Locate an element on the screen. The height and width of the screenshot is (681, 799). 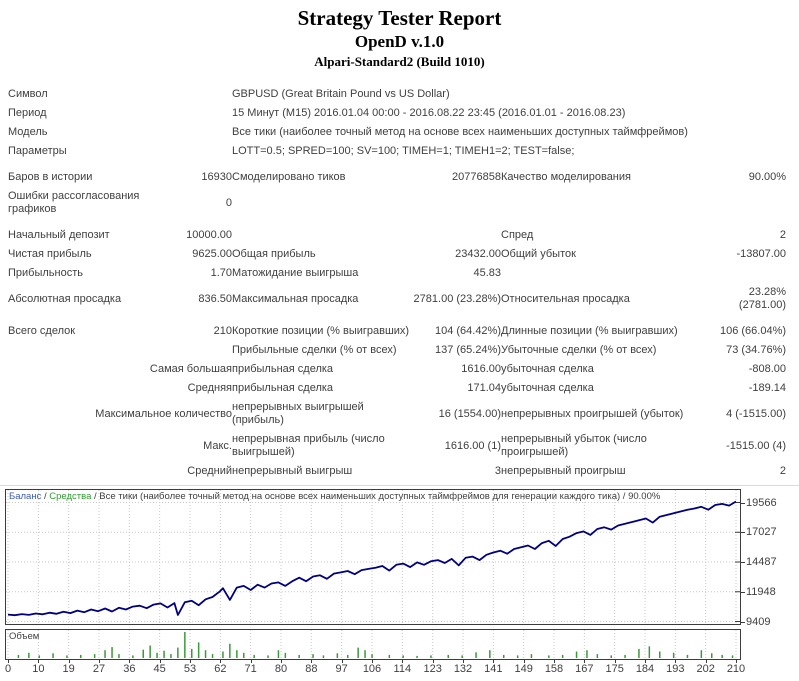
report-cell: непрерывных проигрышей (убыток) is located at coordinates (592, 413).